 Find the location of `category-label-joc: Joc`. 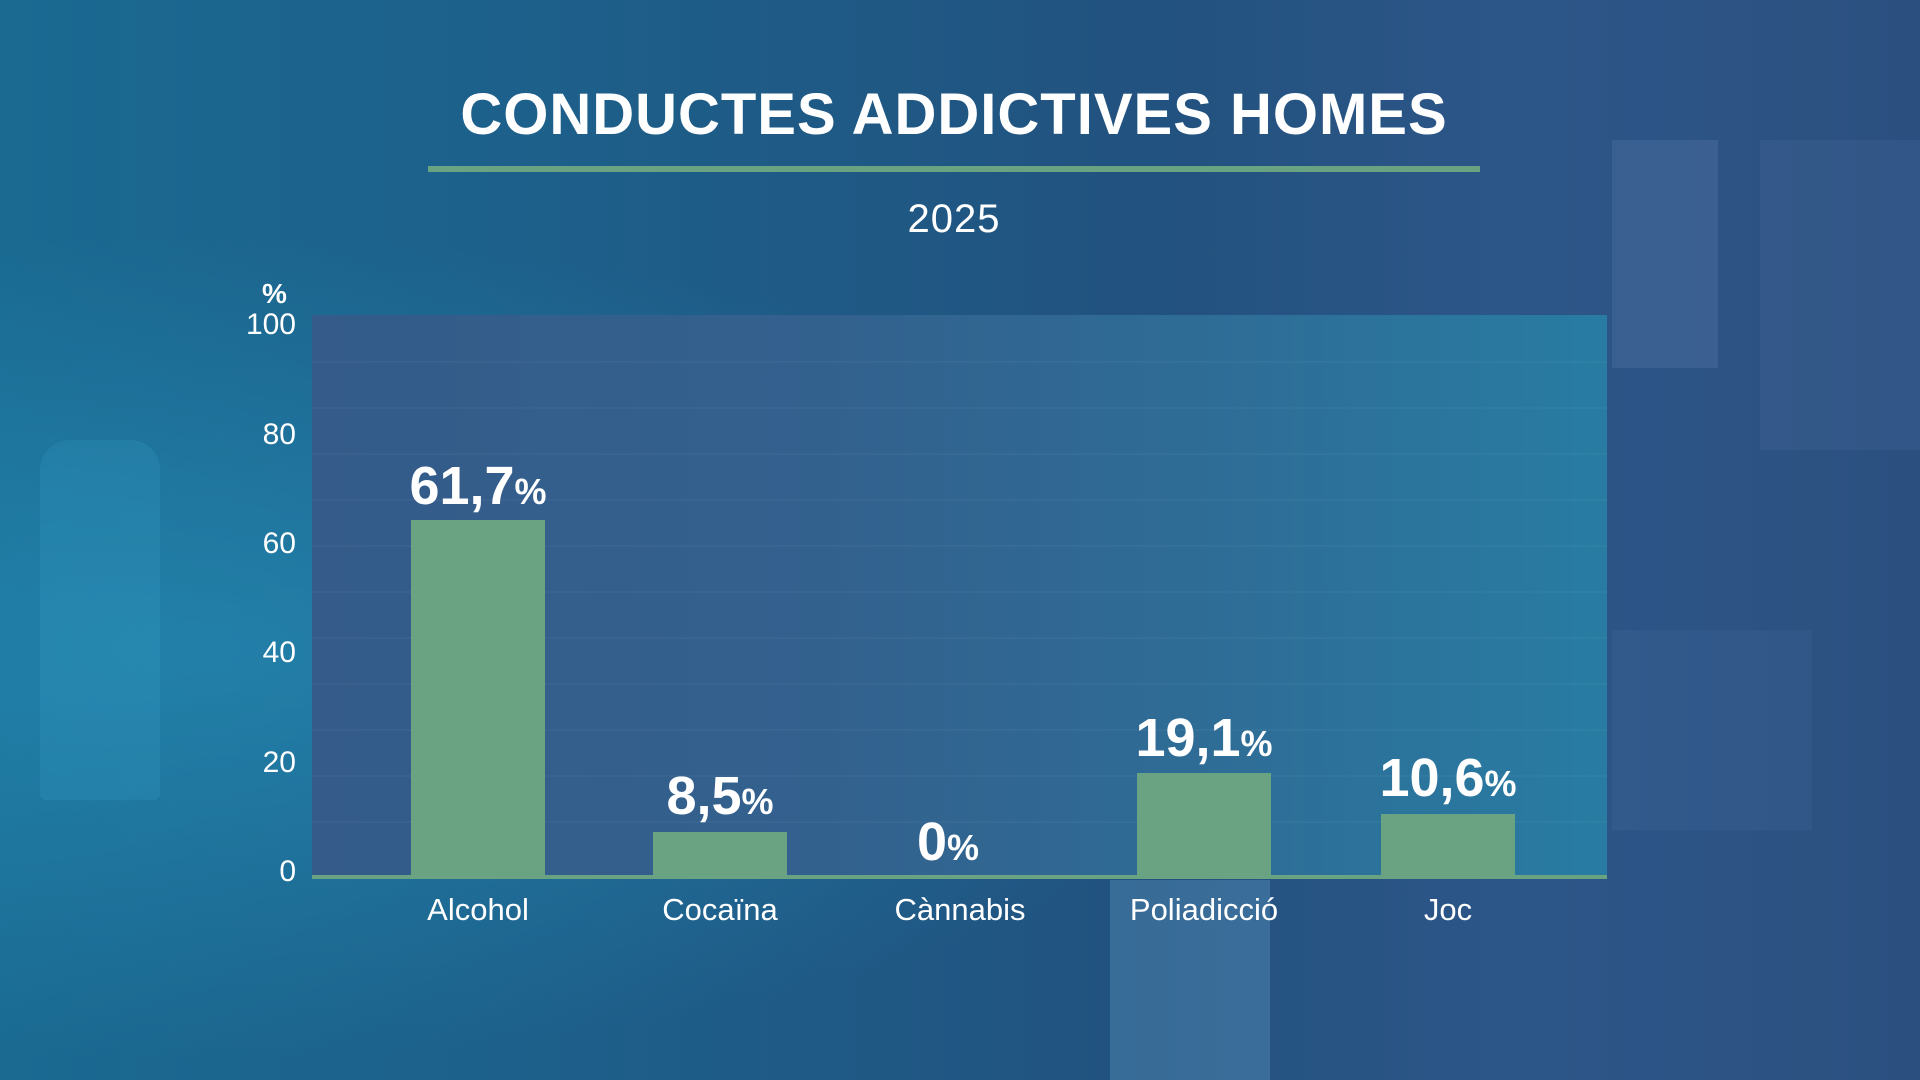

category-label-joc: Joc is located at coordinates (1448, 909).